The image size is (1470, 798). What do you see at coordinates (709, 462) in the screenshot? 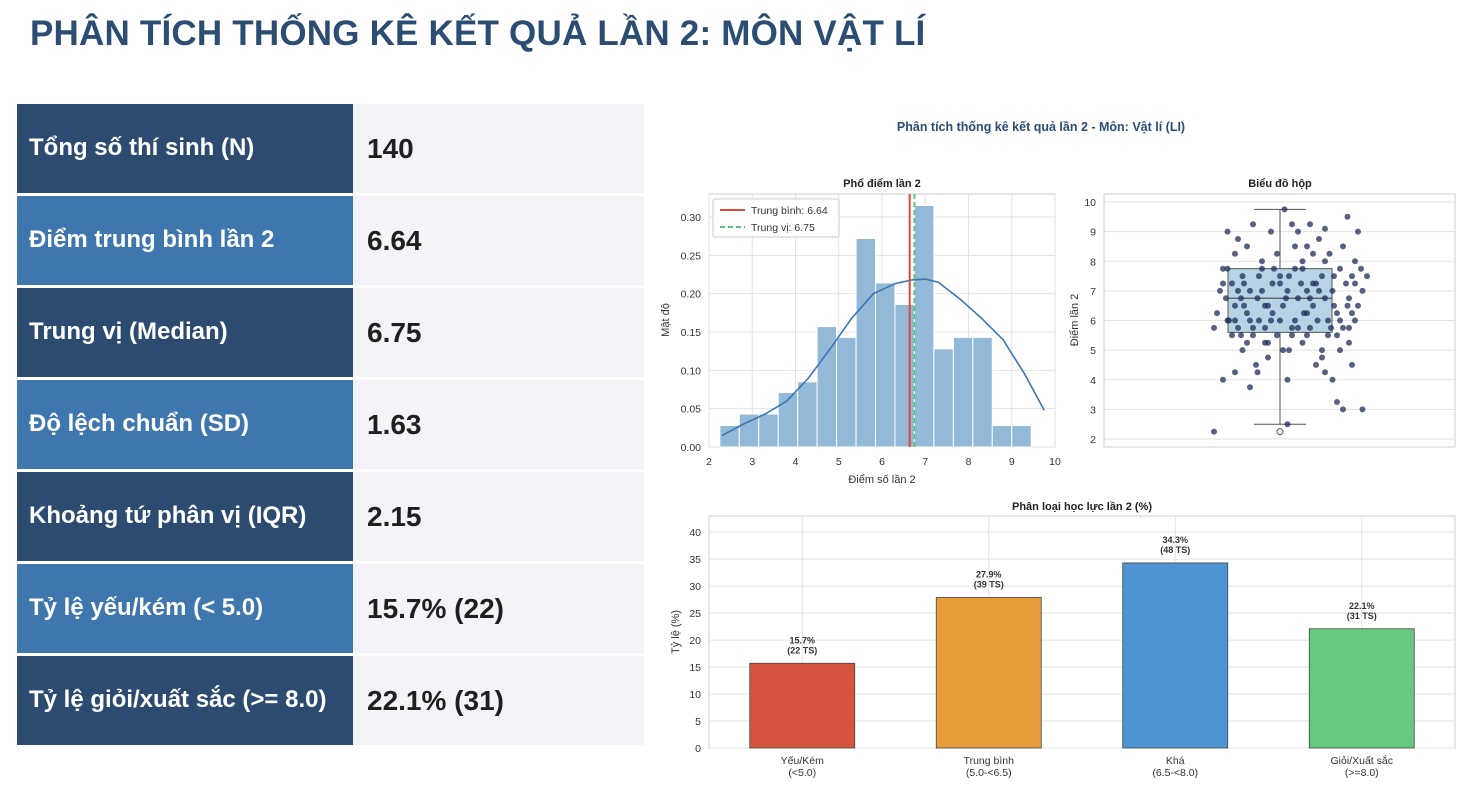
I see `x-tick-label: 2` at bounding box center [709, 462].